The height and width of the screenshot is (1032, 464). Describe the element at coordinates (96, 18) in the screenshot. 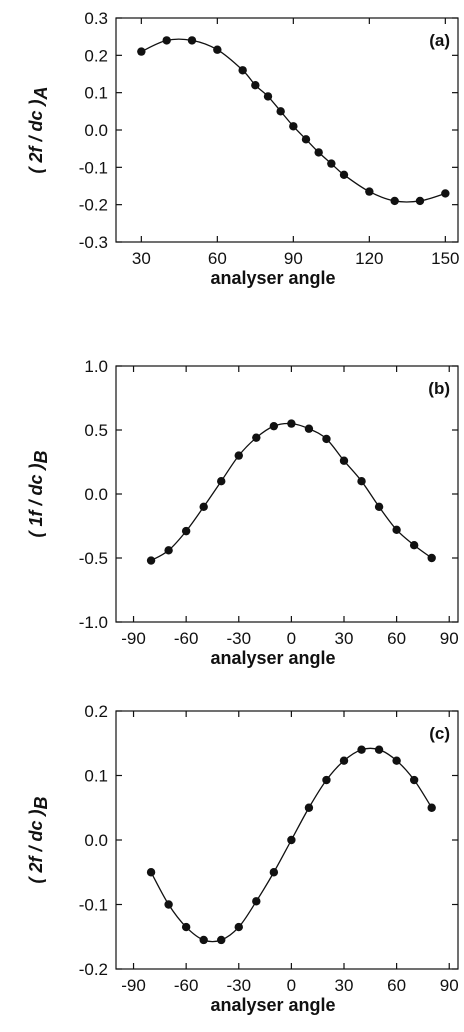

I see `y-tick-label: 0.3` at that location.